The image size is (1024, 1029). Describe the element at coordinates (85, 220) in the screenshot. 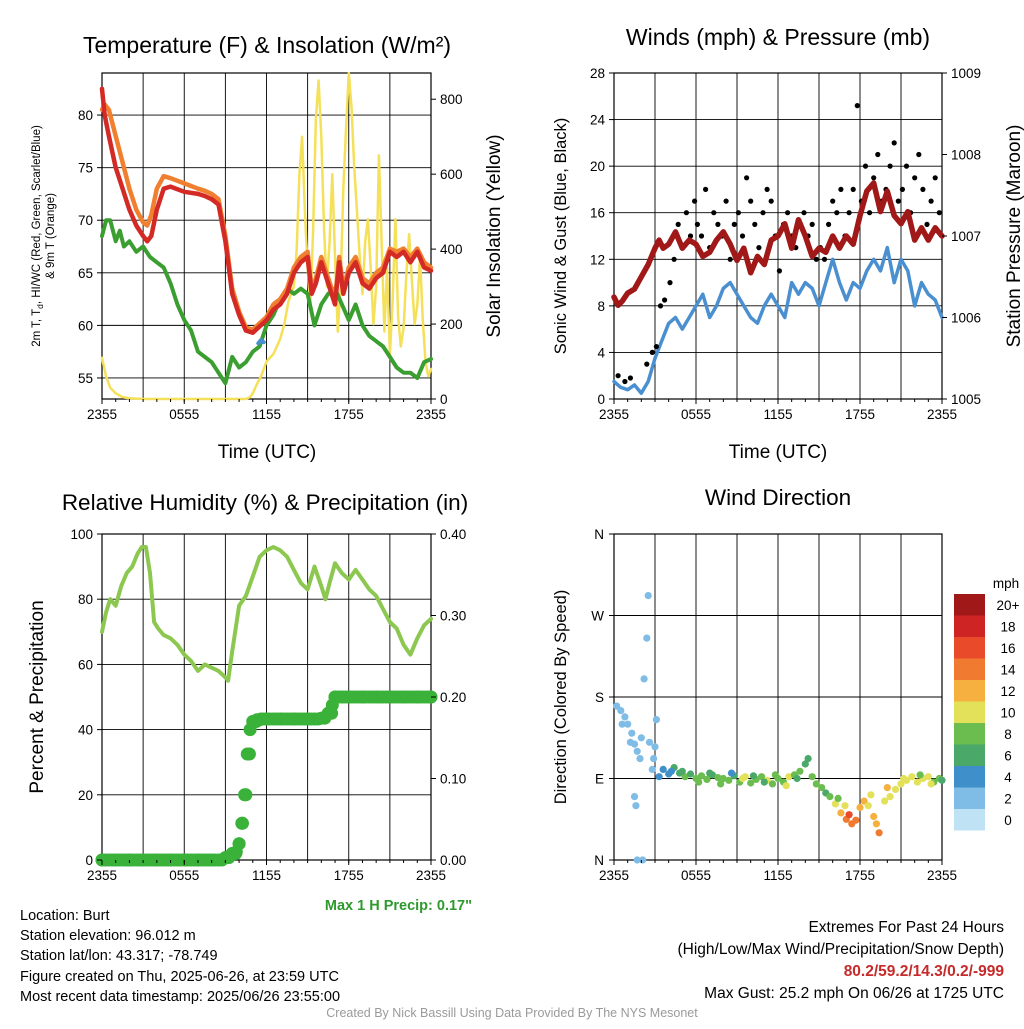

I see `y-tick-label: 70` at that location.